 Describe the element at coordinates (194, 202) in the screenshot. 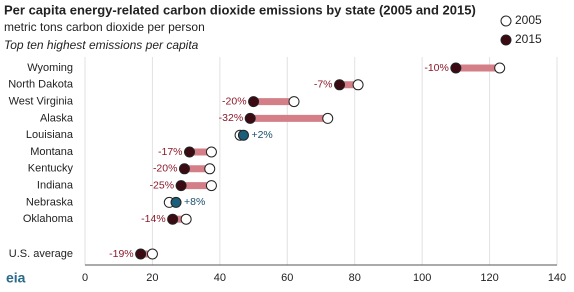

I see `change-label: +8%` at that location.